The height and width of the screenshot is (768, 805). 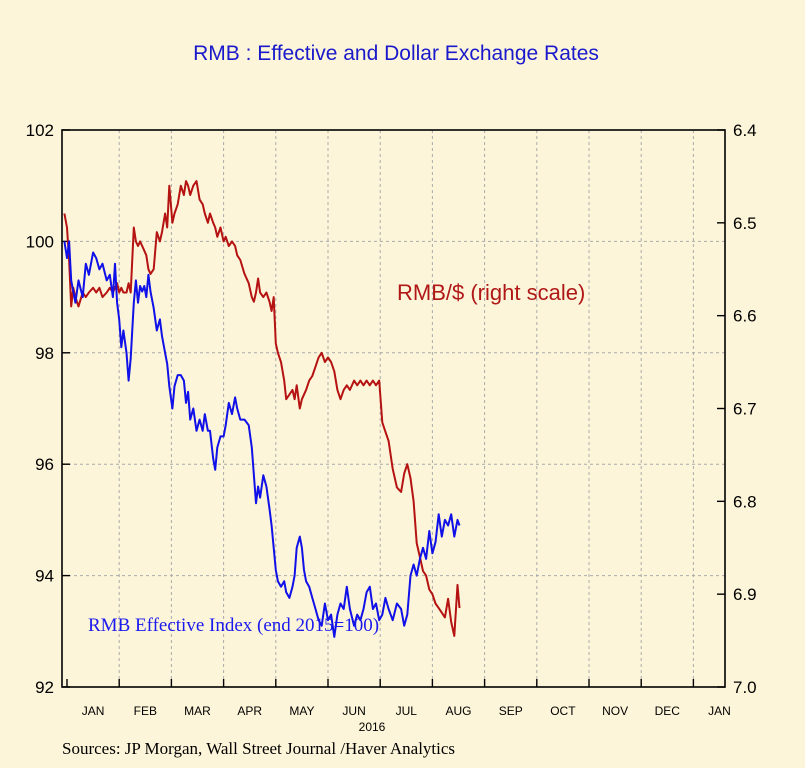 I want to click on left-tick-label: 100, so click(x=40, y=241).